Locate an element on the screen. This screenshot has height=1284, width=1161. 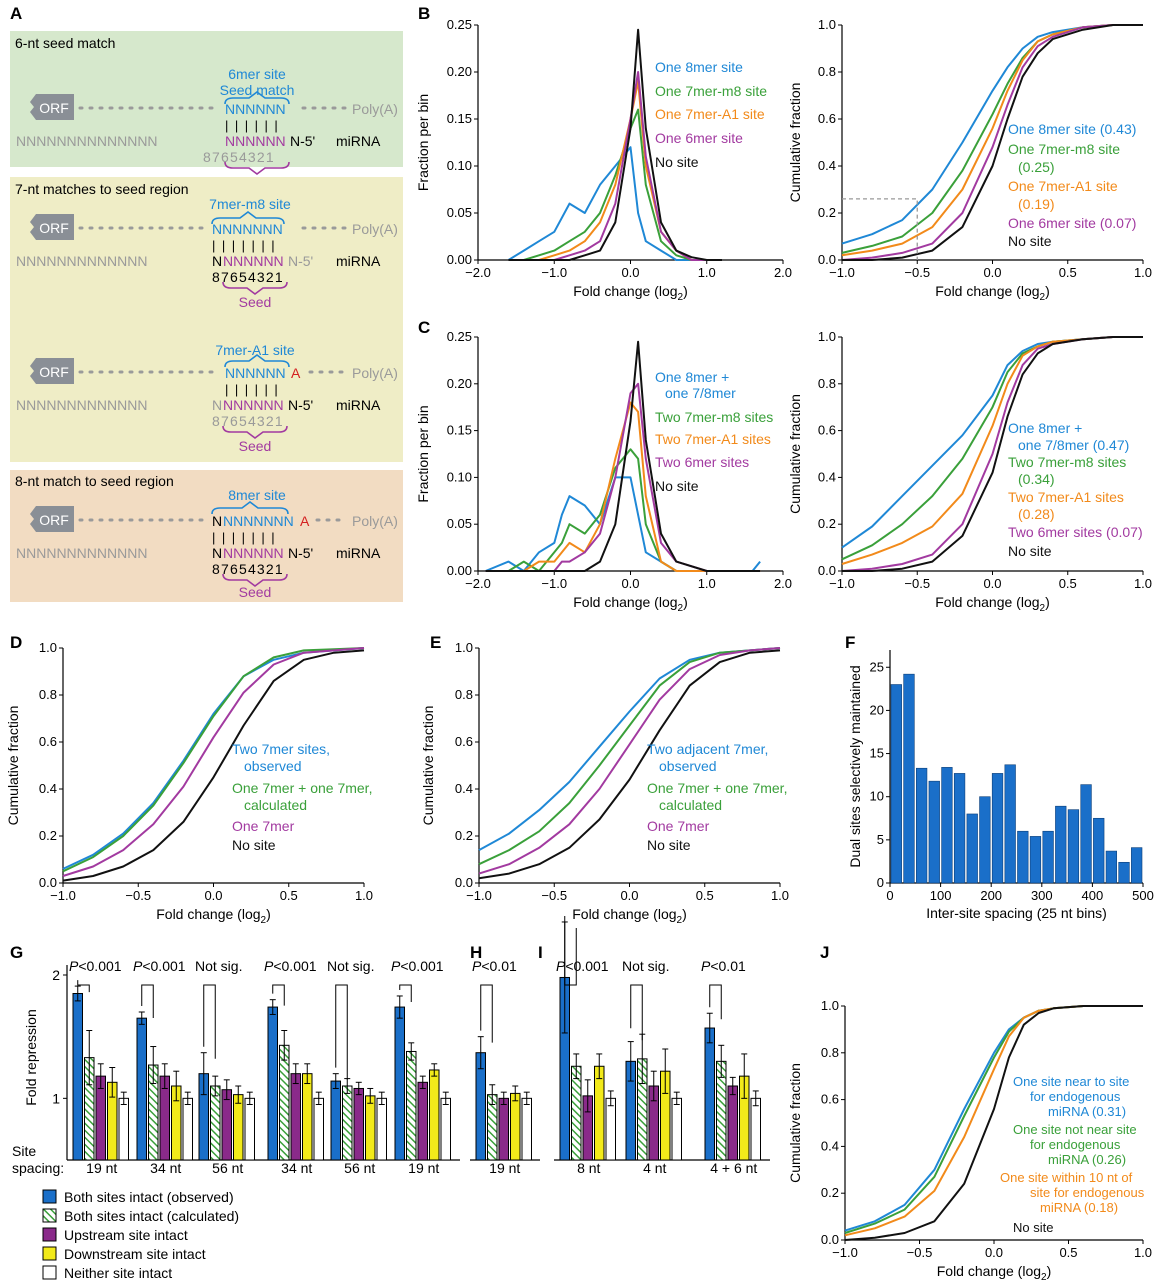
legend-c-nosite: No site is located at coordinates (677, 486).